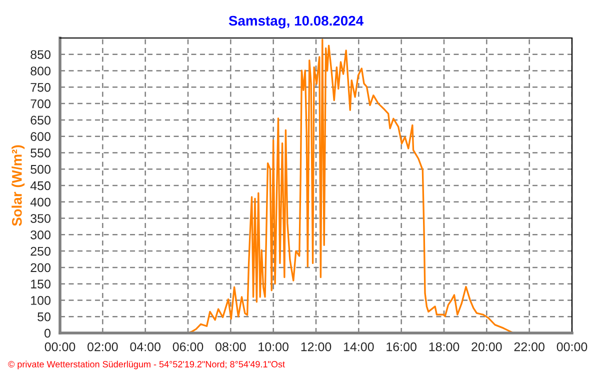  I want to click on y-tick-label: 350, so click(40, 218).